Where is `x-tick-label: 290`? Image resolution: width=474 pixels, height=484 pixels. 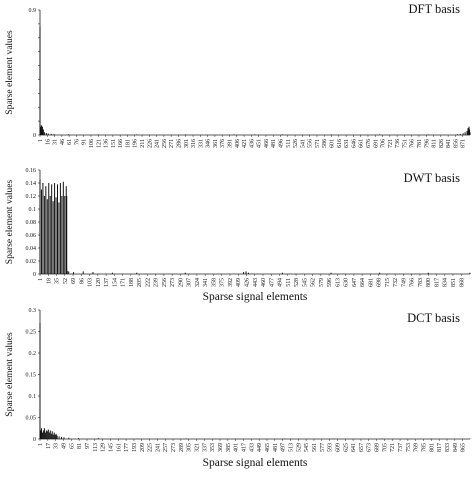
x-tick-label: 290 is located at coordinates (181, 282).